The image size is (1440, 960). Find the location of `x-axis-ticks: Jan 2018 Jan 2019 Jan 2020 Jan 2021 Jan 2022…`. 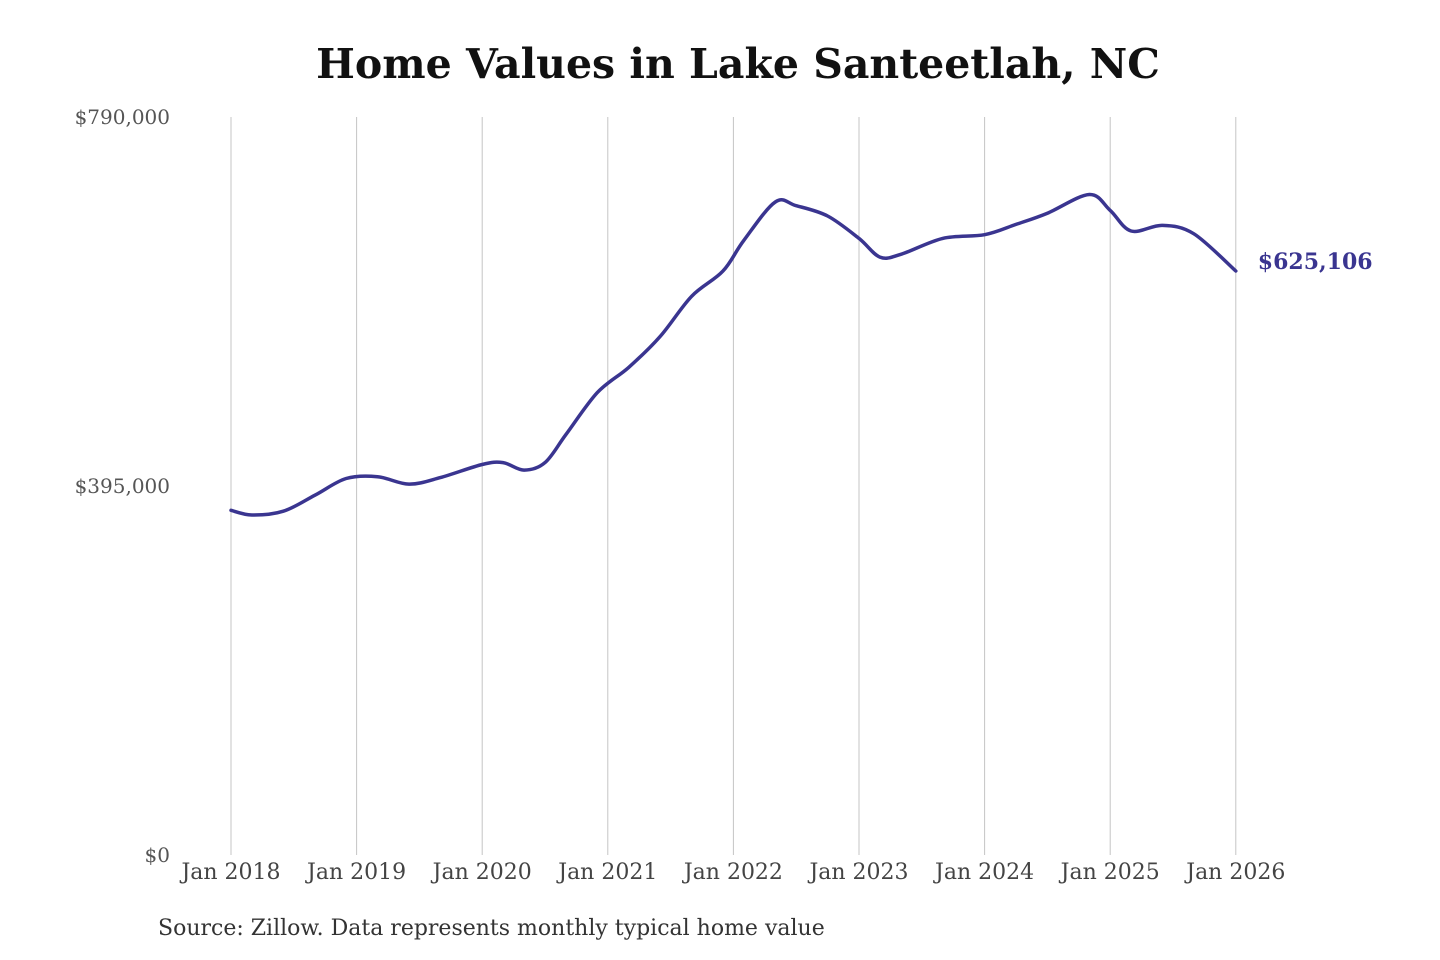

x-axis-ticks: Jan 2018 Jan 2019 Jan 2020 Jan 2021 Jan 2022… is located at coordinates (732, 872).